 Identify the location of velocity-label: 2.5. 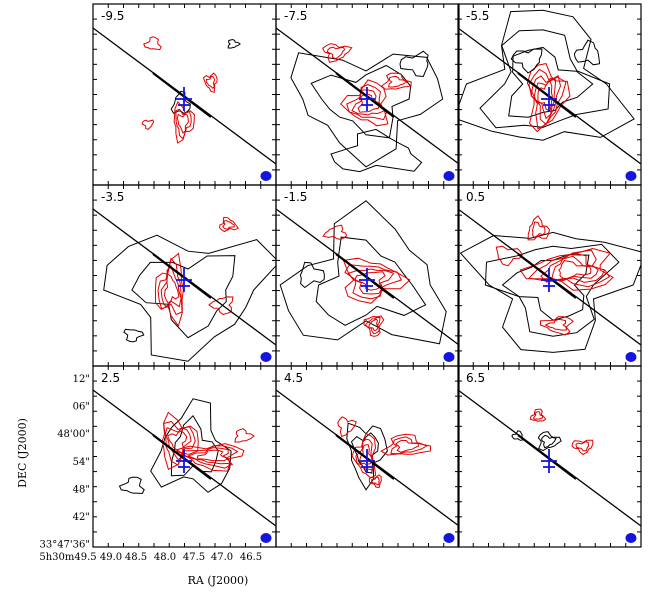
(110, 378).